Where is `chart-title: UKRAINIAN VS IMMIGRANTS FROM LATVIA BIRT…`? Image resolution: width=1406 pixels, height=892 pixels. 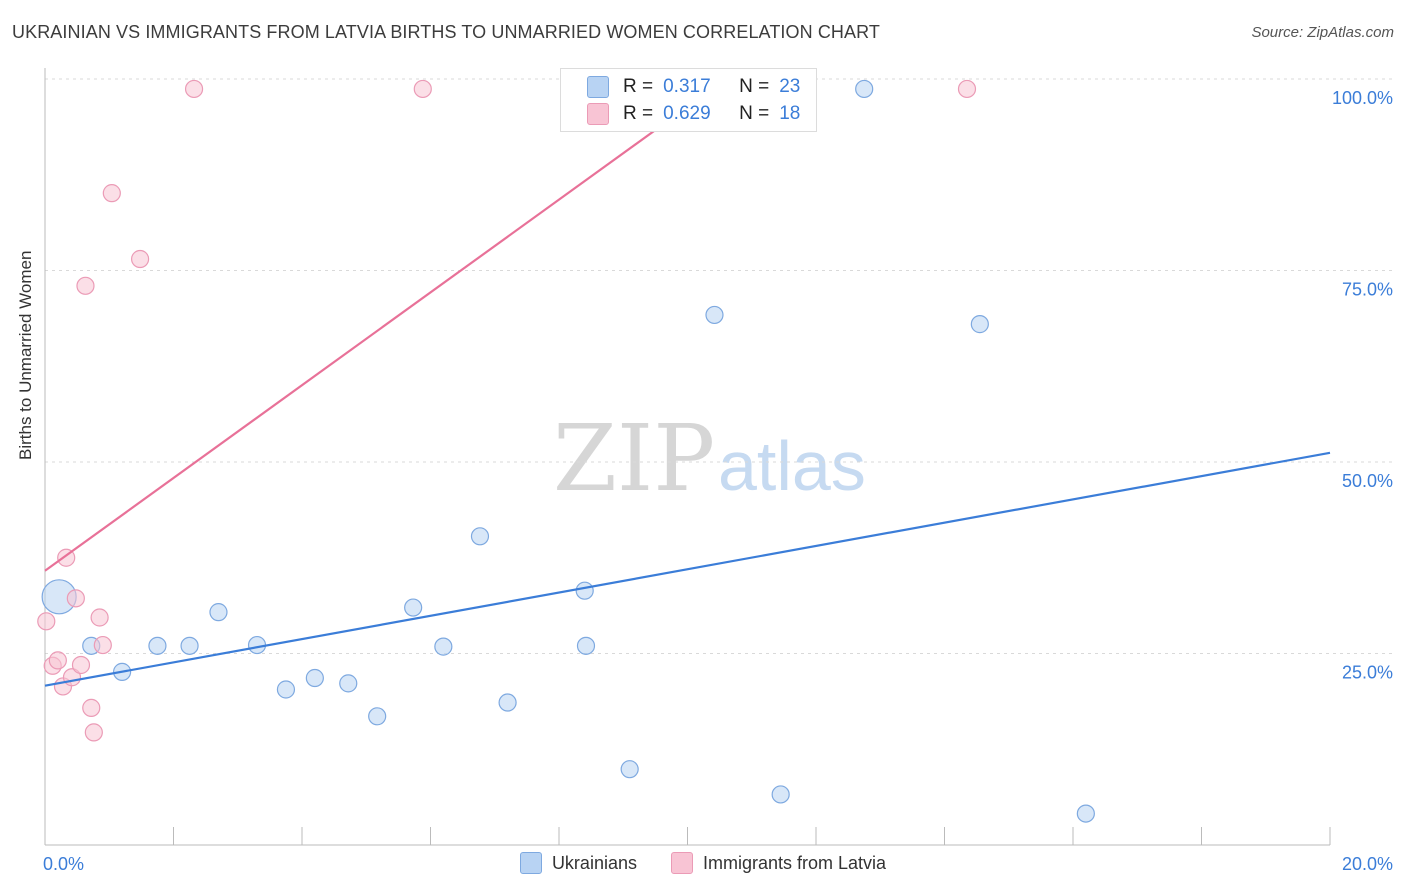 chart-title: UKRAINIAN VS IMMIGRANTS FROM LATVIA BIRT… is located at coordinates (446, 32).